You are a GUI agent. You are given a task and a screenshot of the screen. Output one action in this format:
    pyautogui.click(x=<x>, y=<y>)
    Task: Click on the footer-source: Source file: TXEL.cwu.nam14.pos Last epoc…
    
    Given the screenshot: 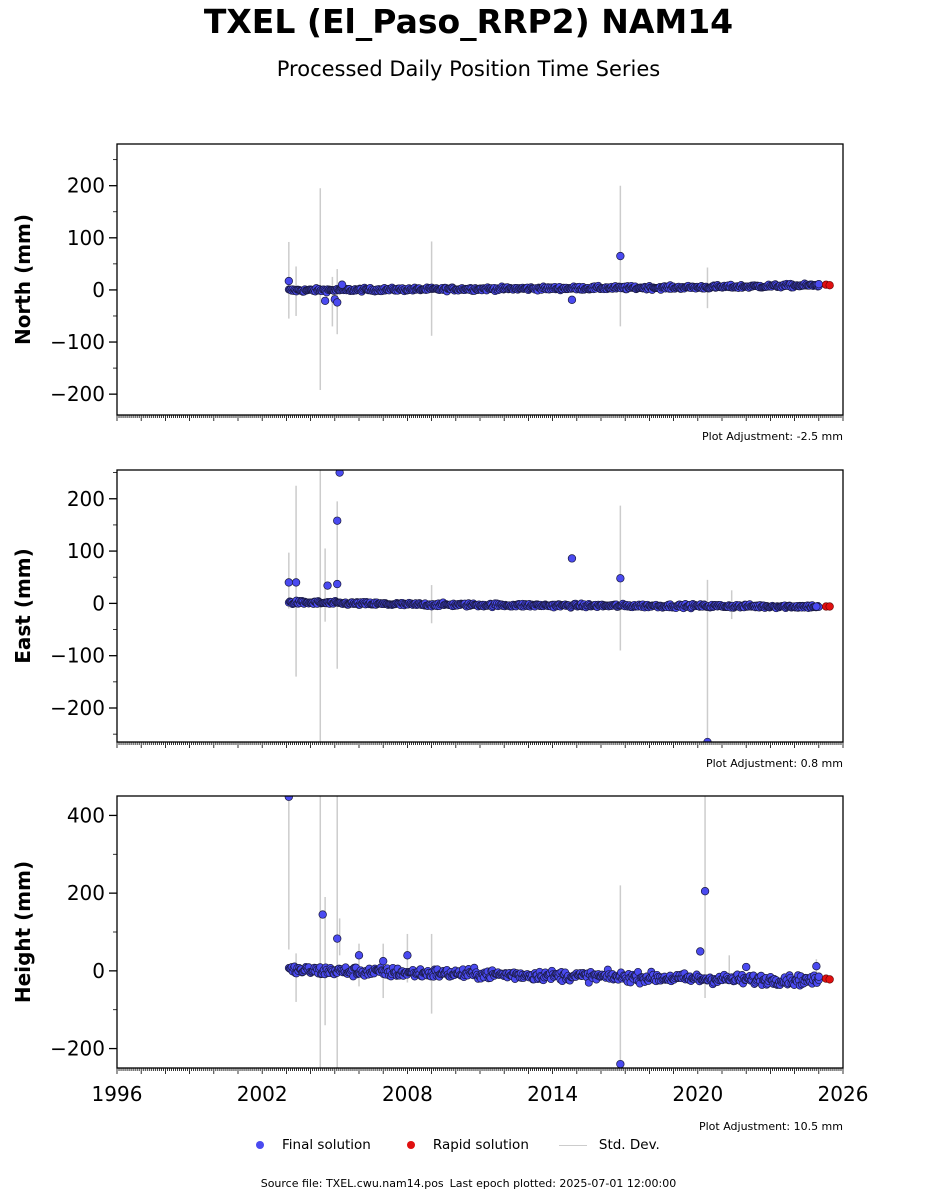 What is the action you would take?
    pyautogui.click(x=468, y=1183)
    